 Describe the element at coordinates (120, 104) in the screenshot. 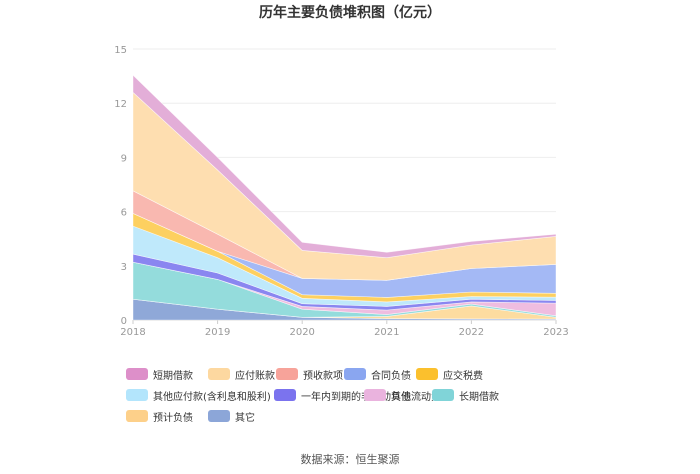

I see `y-tick-label: 12` at that location.